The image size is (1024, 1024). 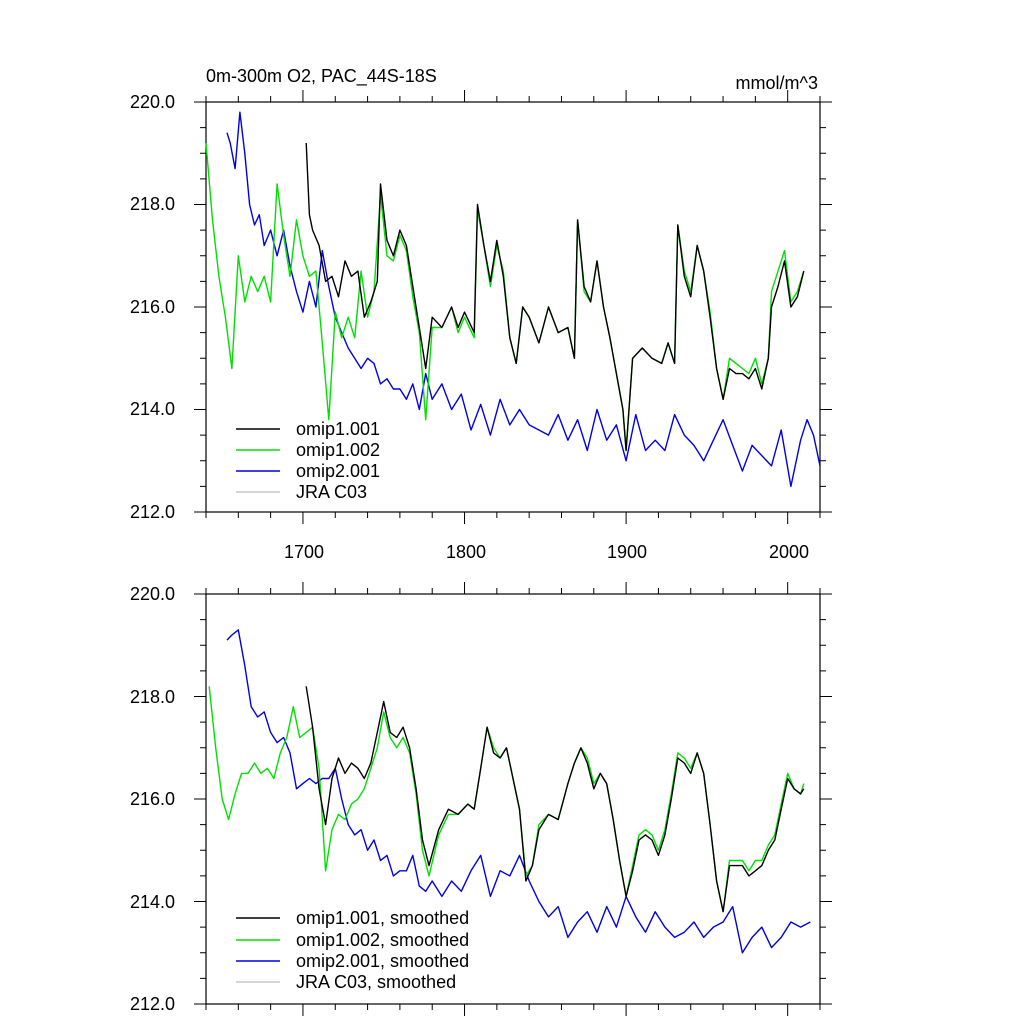 I want to click on top-legend: omip1.001 omip1.002 omip2.001 JRA C03, so click(x=308, y=460).